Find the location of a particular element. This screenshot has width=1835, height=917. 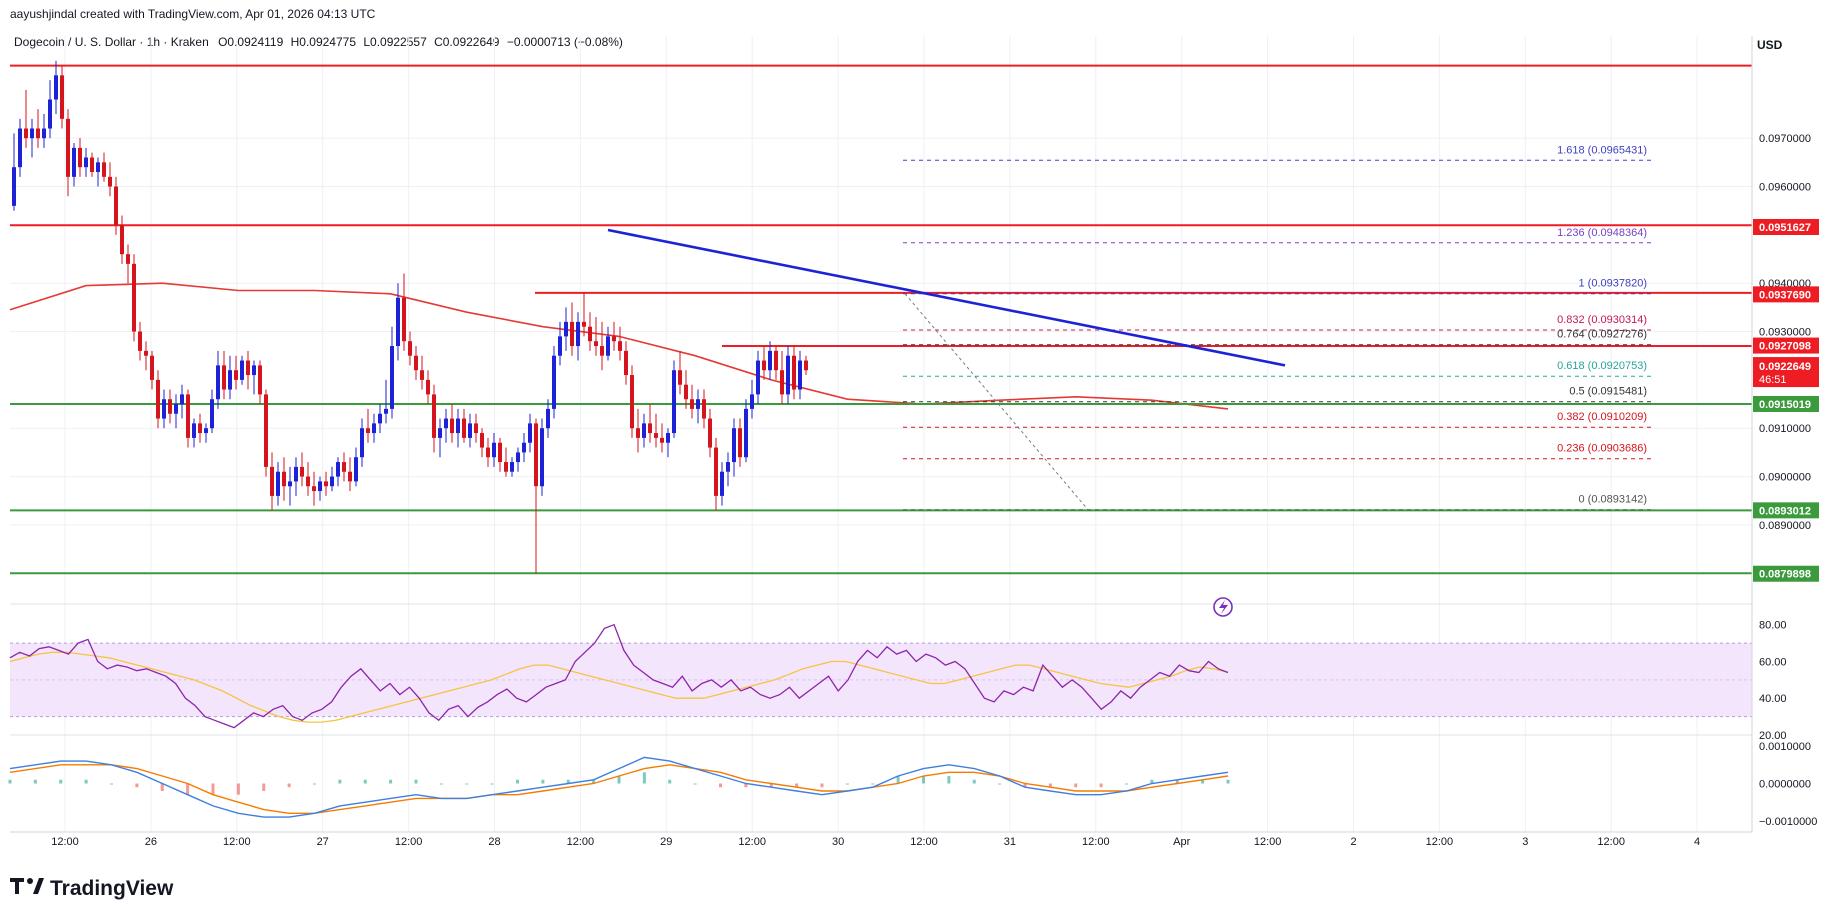

lightning-icon is located at coordinates (1223, 607).